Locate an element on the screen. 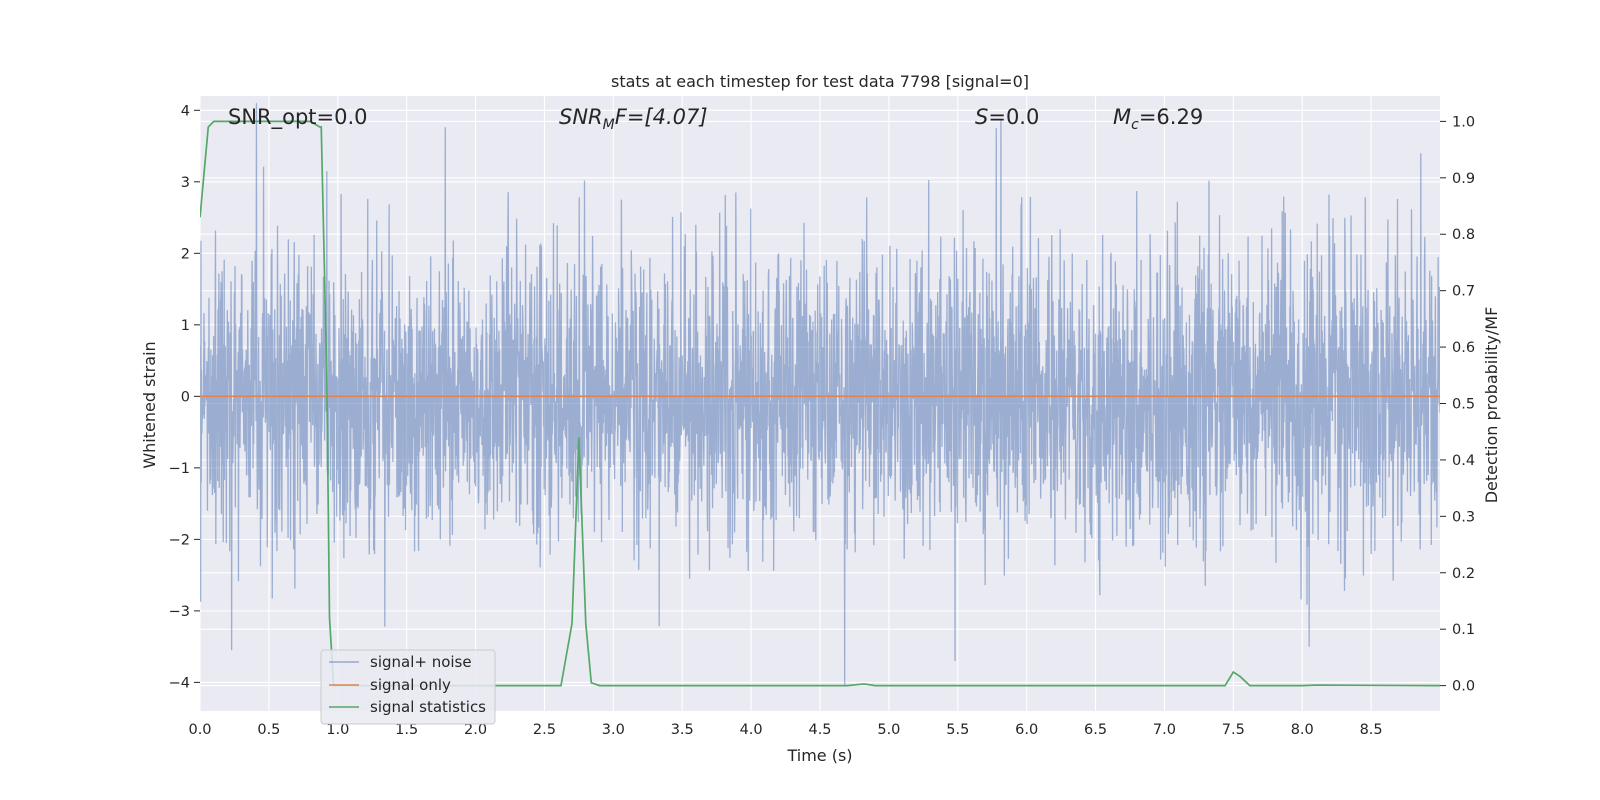 This screenshot has height=800, width=1600. x-tick-label: 8.0 is located at coordinates (1302, 730).